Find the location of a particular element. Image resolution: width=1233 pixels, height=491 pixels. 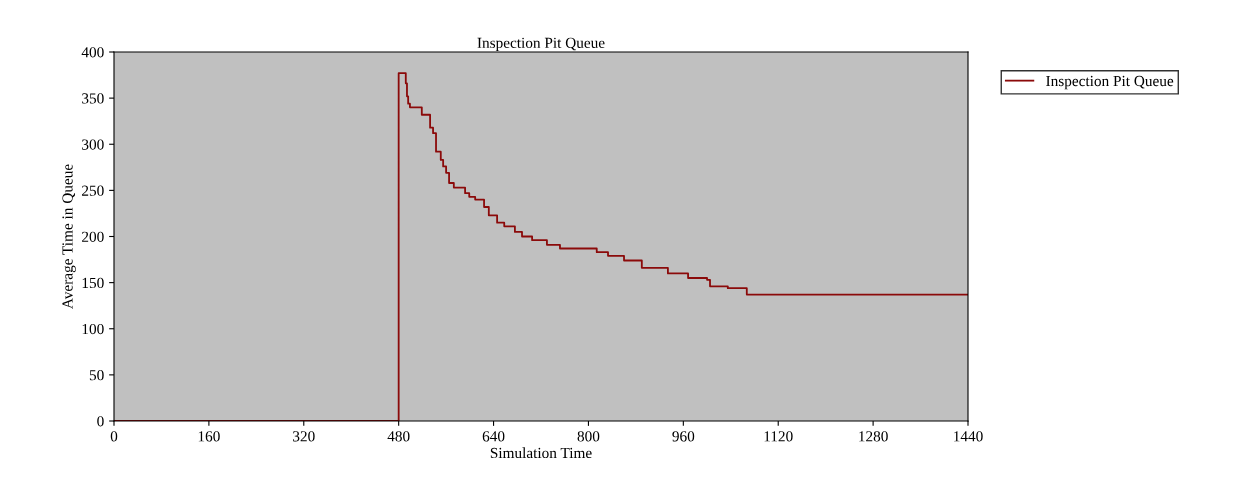

y-tick-label: 350 is located at coordinates (93, 98).